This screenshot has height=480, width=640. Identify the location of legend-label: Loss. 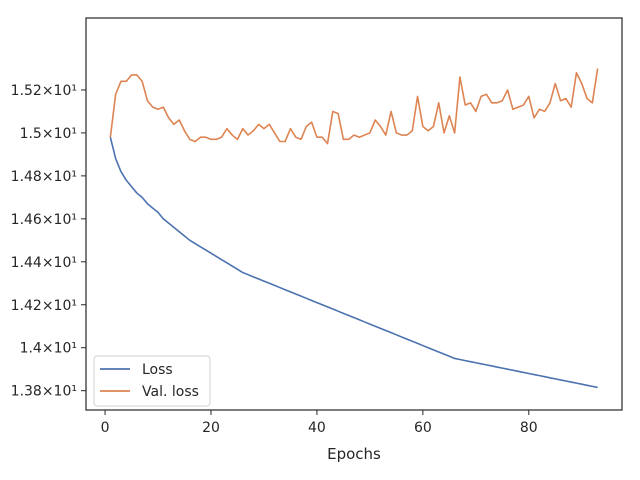
(157, 370).